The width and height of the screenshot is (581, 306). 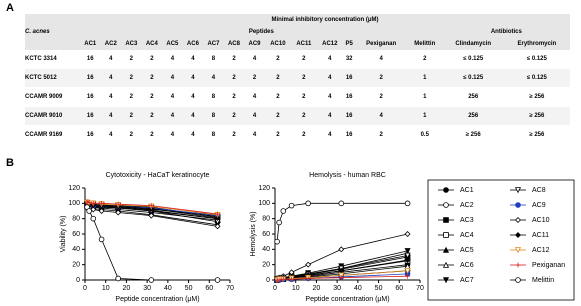 What do you see at coordinates (275, 288) in the screenshot?
I see `x-tick-label: 0` at bounding box center [275, 288].